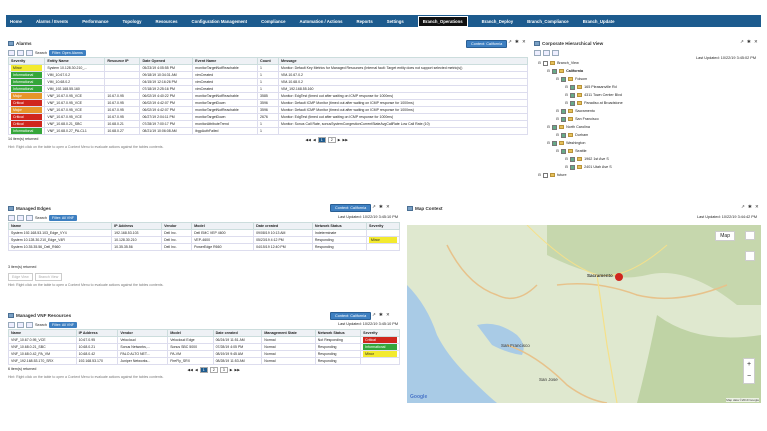  What do you see at coordinates (122, 61) in the screenshot?
I see `column-header: Resource IP` at bounding box center [122, 61].